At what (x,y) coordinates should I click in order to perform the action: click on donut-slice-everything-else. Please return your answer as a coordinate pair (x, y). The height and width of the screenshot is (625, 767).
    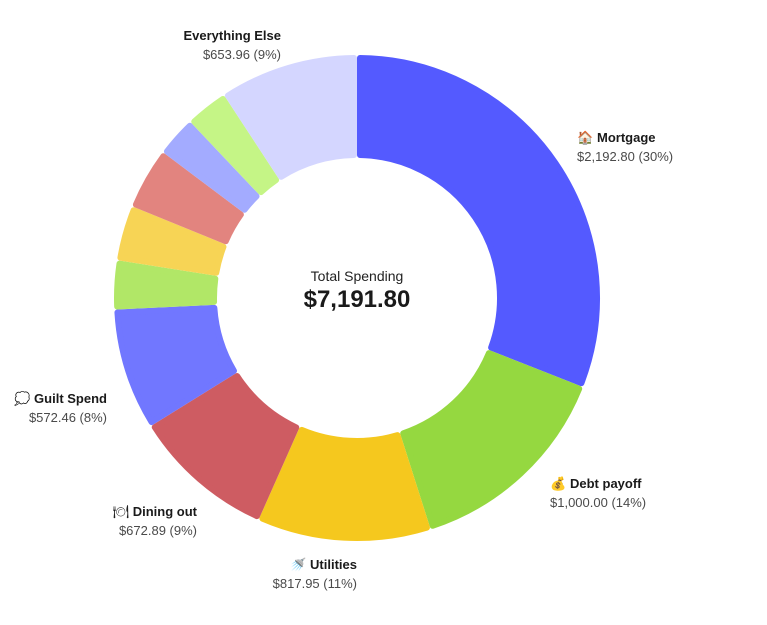
    Looking at the image, I should click on (290, 117).